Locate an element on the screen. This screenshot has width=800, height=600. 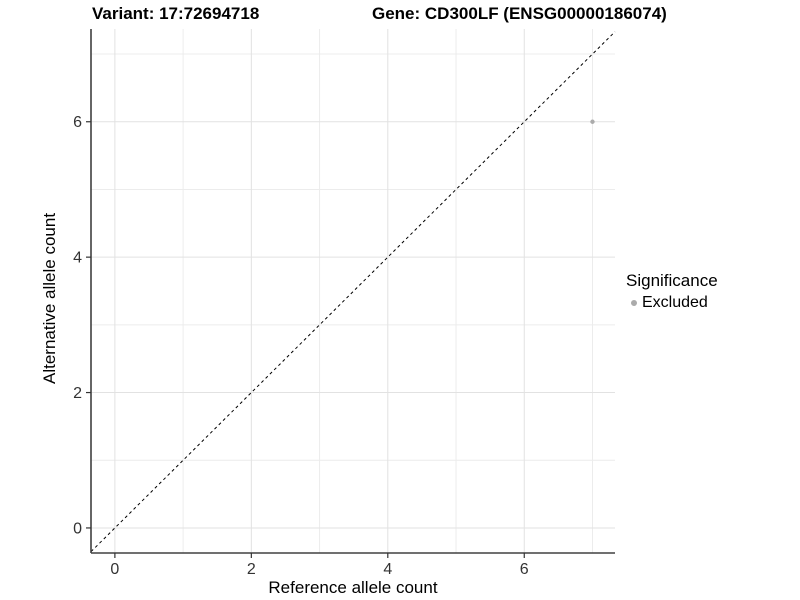
y-axis-title: Alternative allele count is located at coordinates (49, 298).